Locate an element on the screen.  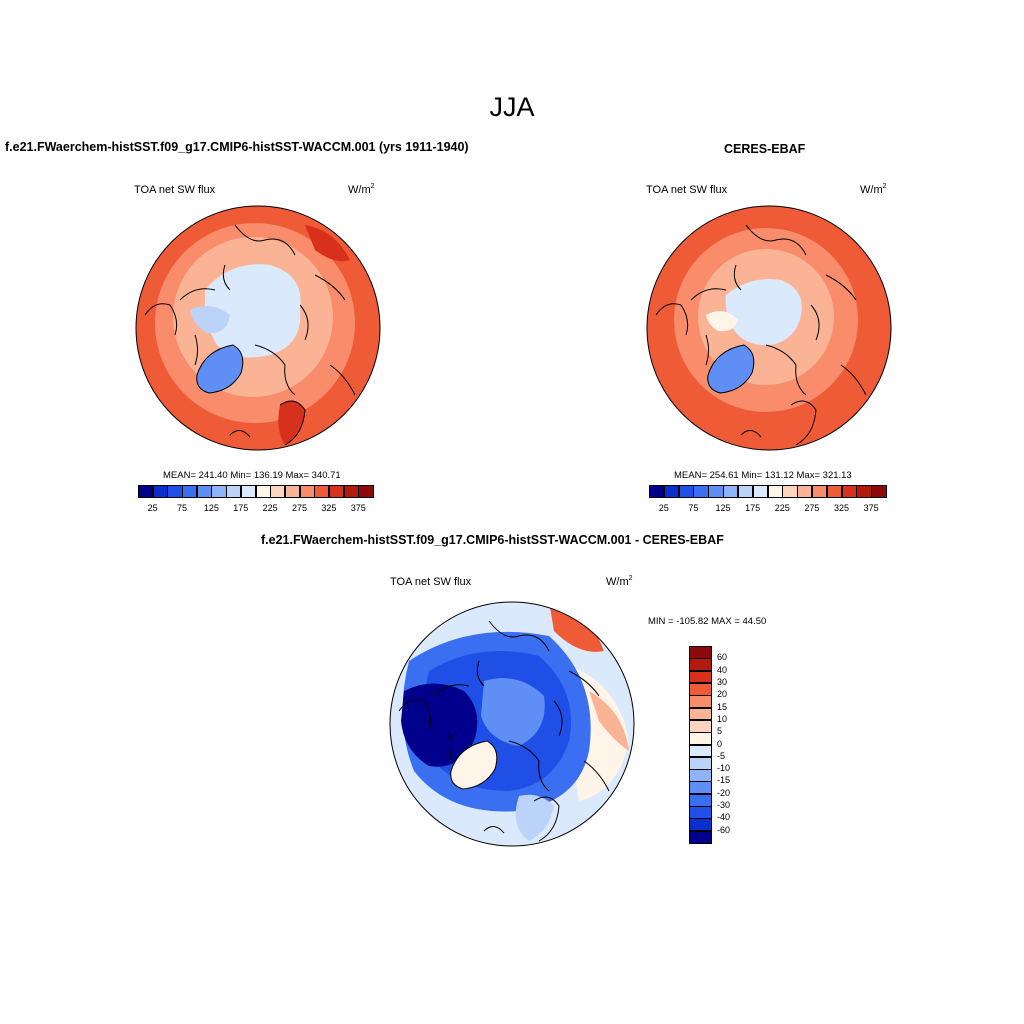
polar-map-diff is located at coordinates (512, 724).